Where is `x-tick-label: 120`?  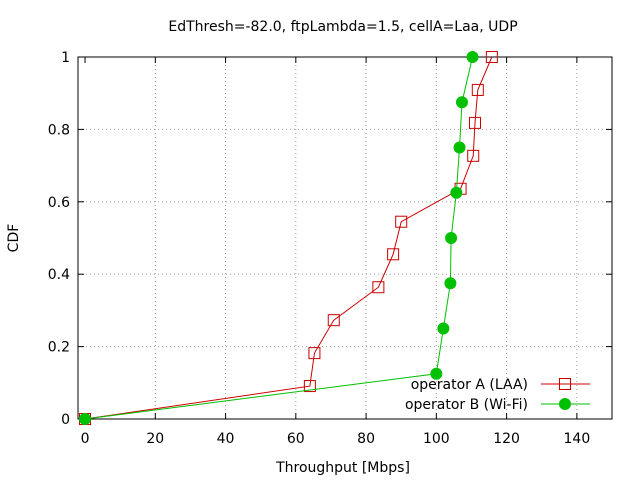 x-tick-label: 120 is located at coordinates (506, 439).